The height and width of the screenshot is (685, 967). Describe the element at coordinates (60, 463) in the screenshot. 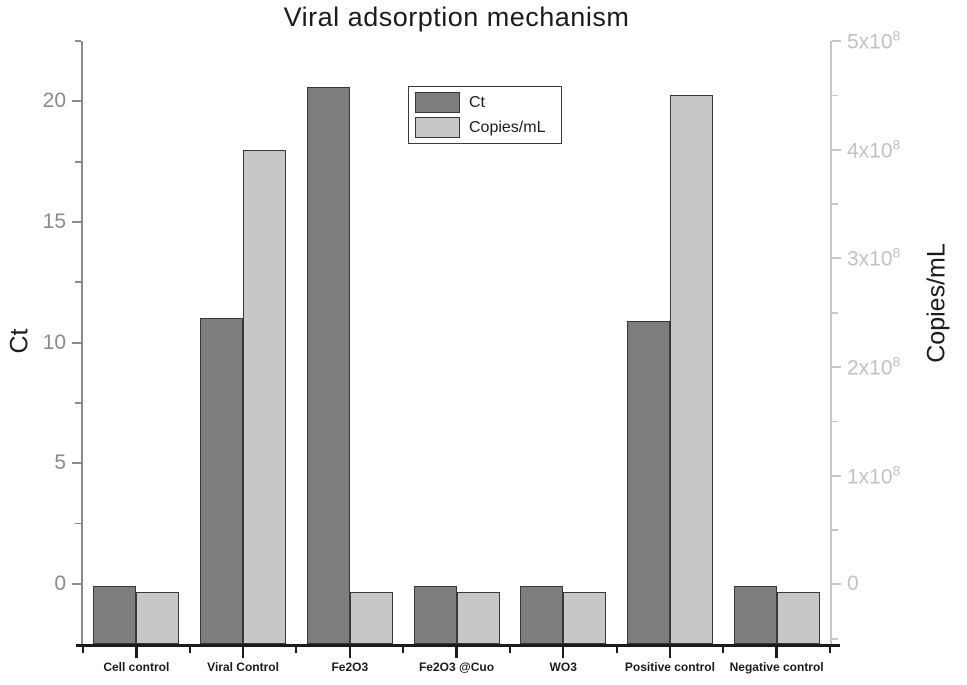

I see `left-tick-label: 5` at that location.